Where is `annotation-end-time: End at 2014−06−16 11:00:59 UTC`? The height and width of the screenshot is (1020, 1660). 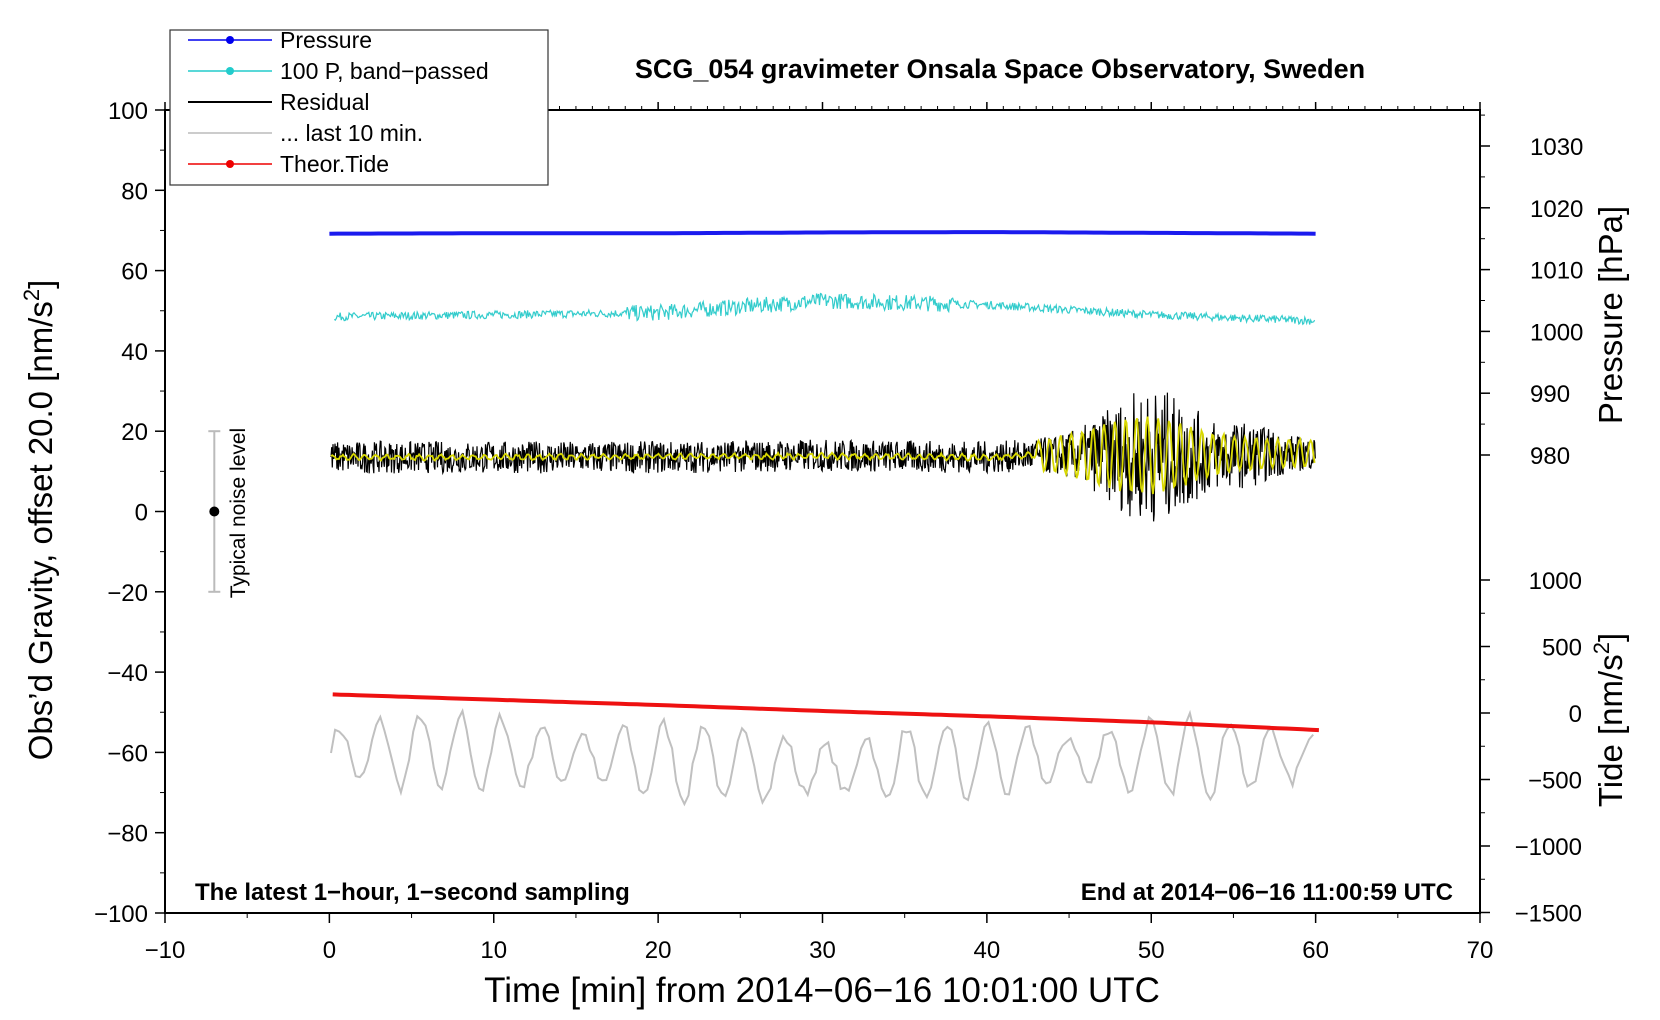 annotation-end-time: End at 2014−06−16 11:00:59 UTC is located at coordinates (1267, 892).